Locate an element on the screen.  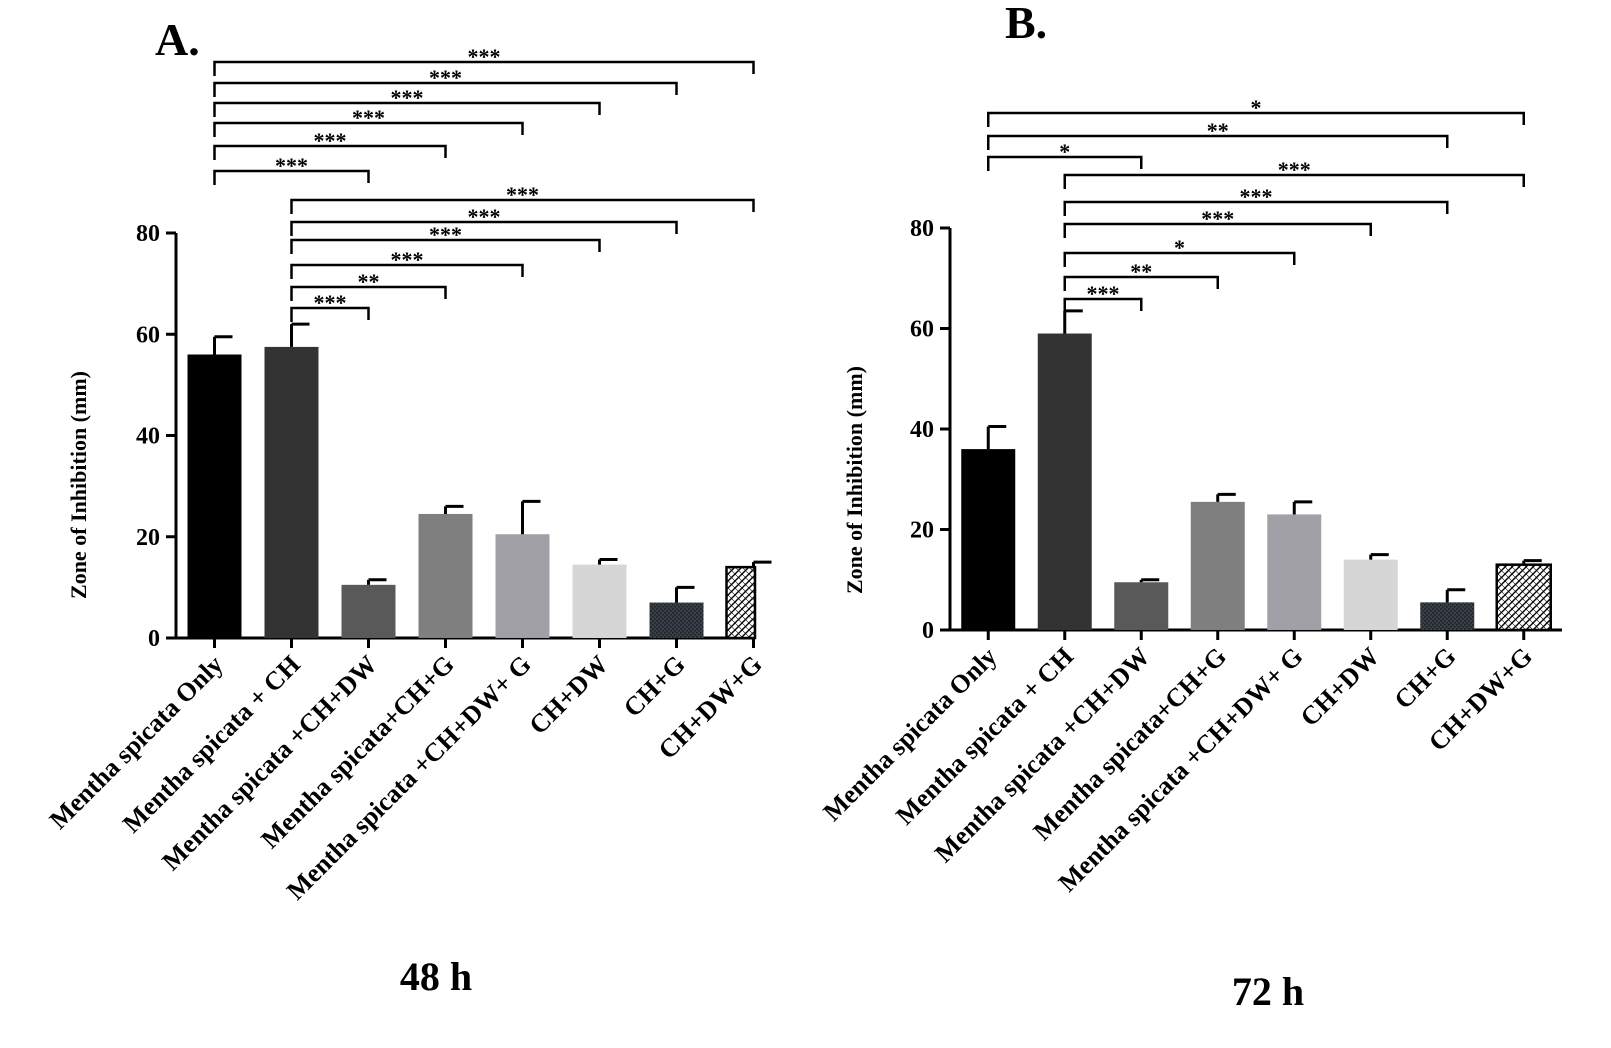
panel-letter: A. is located at coordinates (177, 39).